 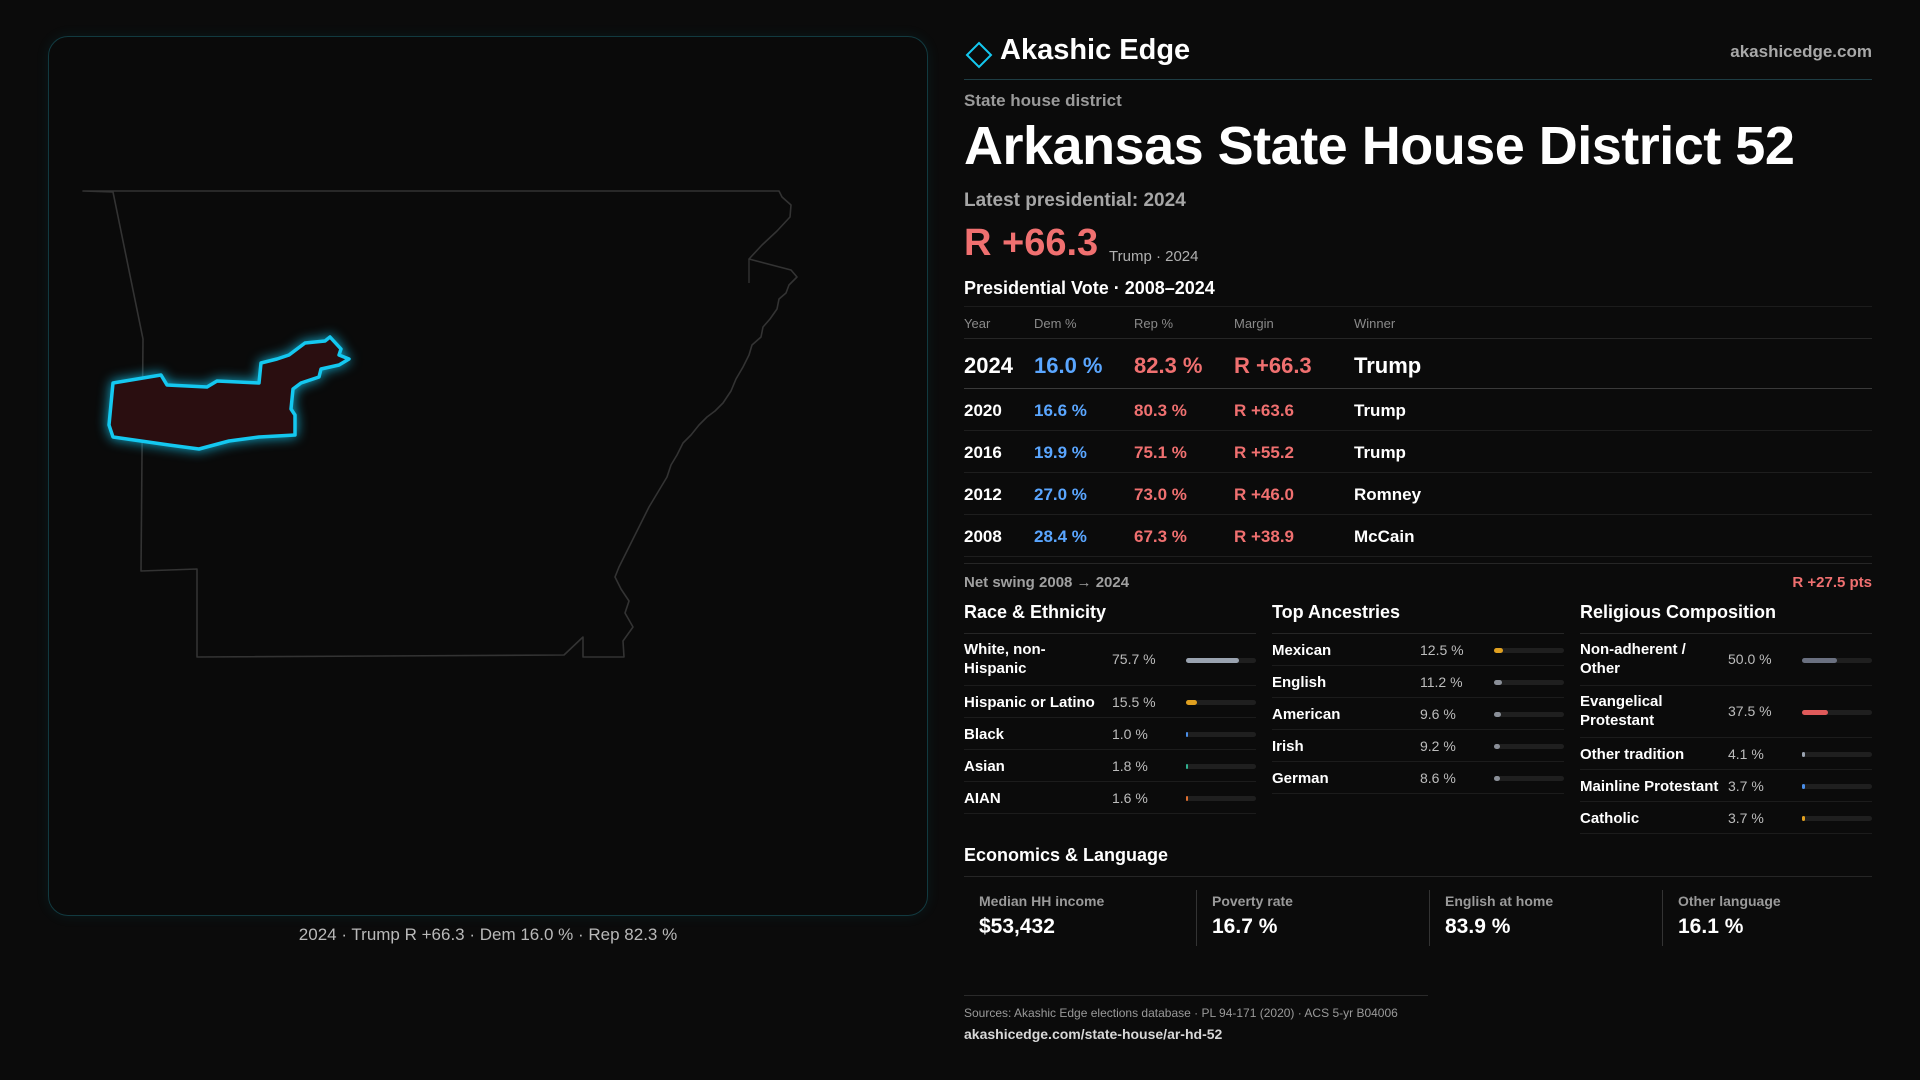 I want to click on item-label: Non-adherent / Other, so click(x=1633, y=659).